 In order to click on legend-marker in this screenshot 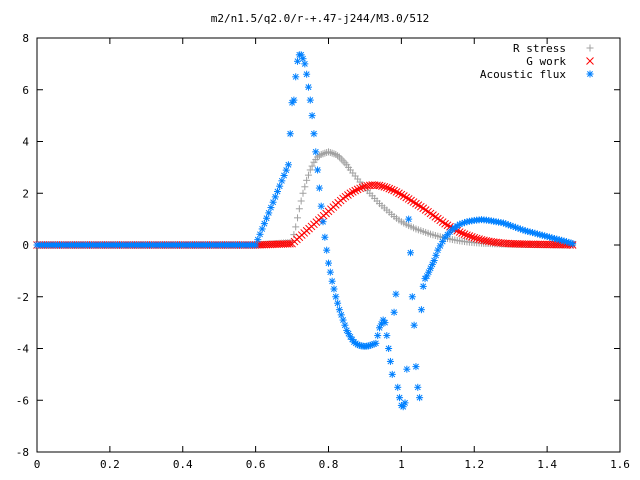, I will do `click(590, 48)`.